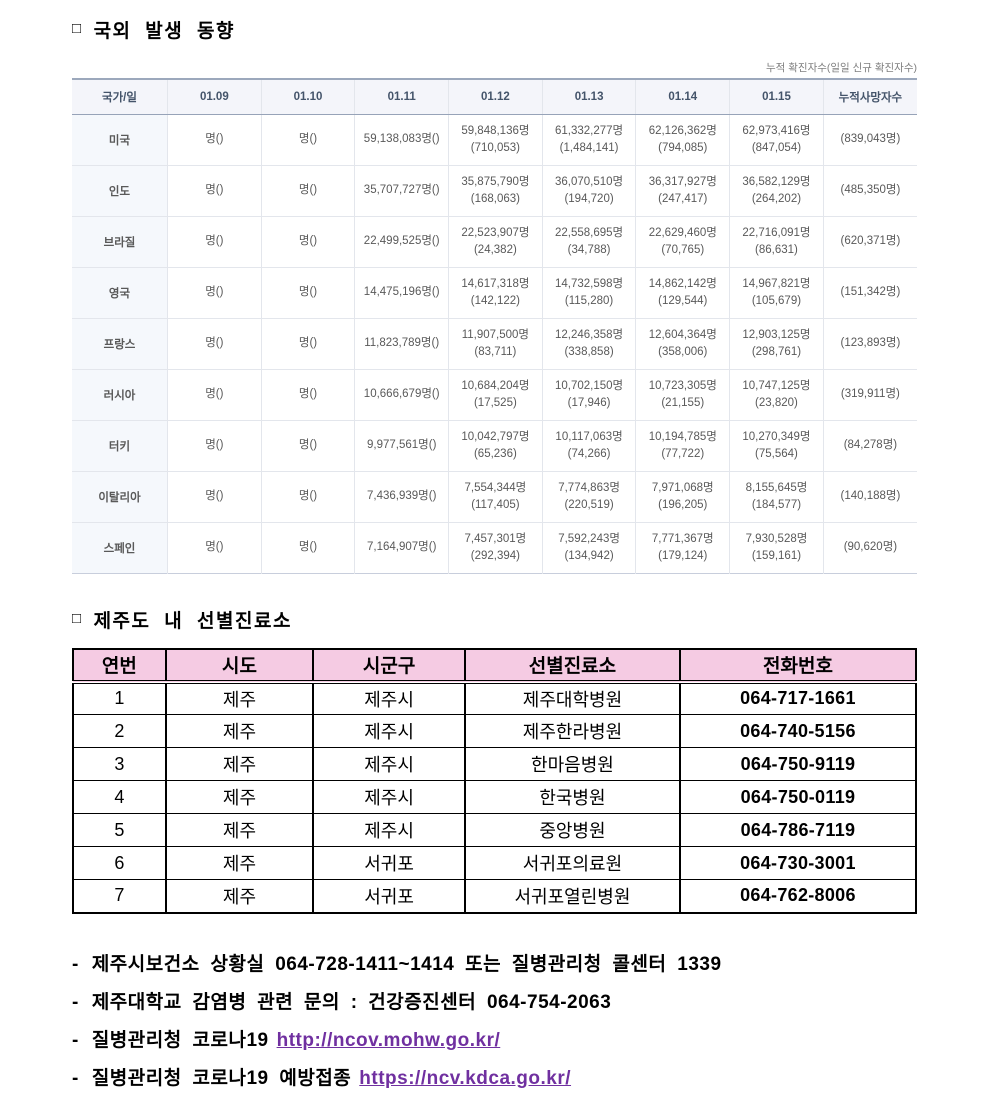  Describe the element at coordinates (589, 249) in the screenshot. I see `case-count-line: (34,788)` at that location.